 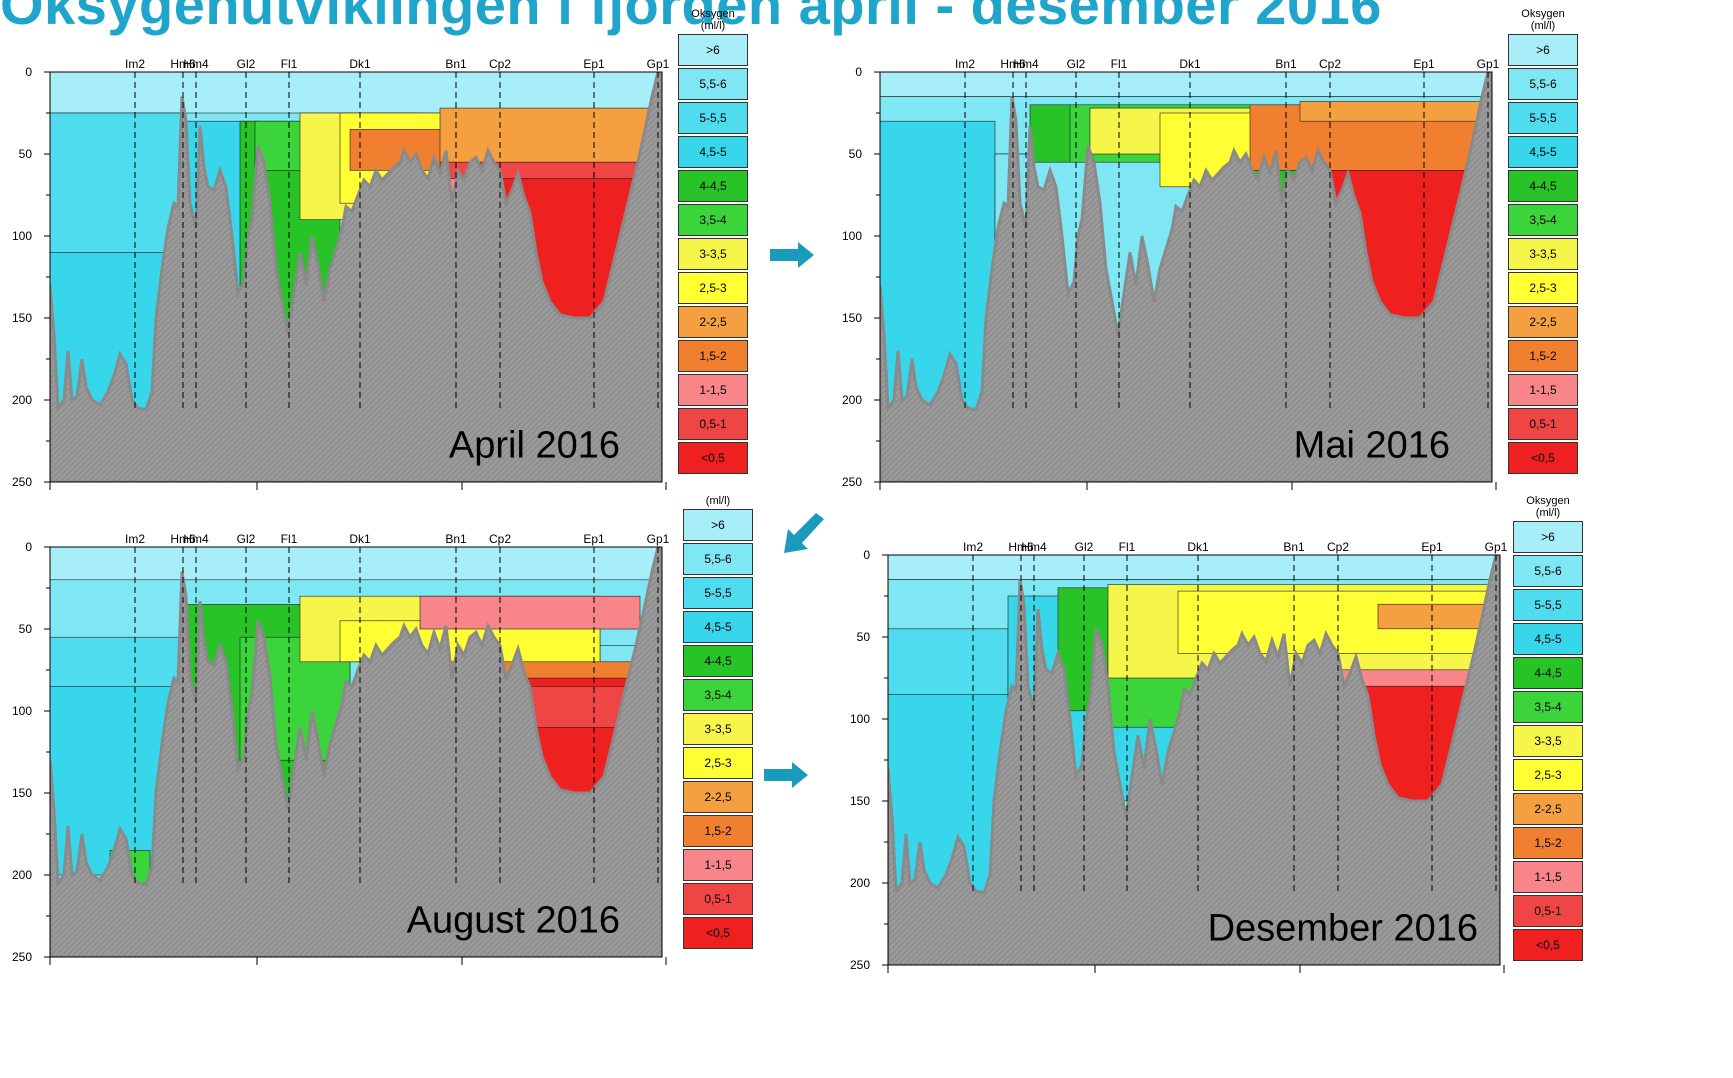 I want to click on station-label: Ep1, so click(x=594, y=64).